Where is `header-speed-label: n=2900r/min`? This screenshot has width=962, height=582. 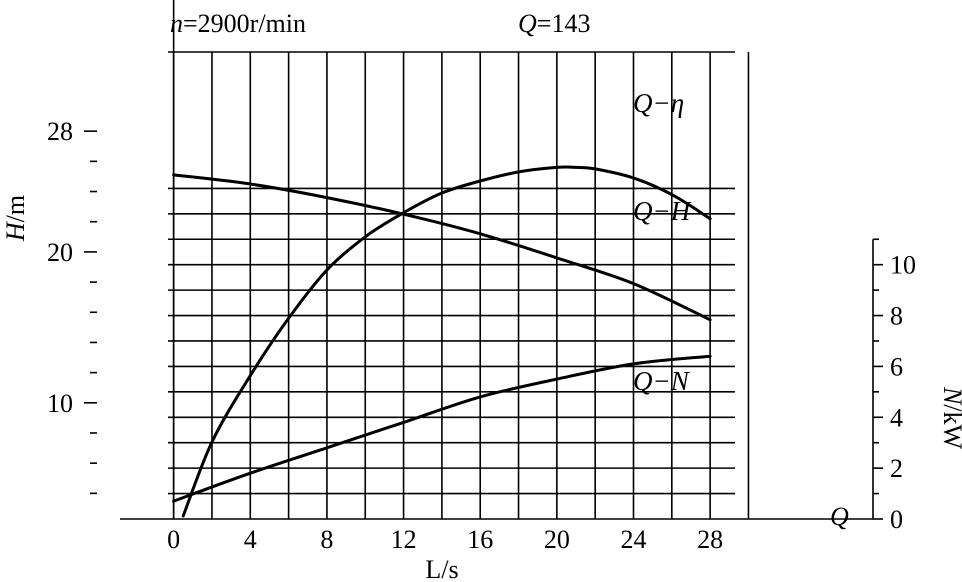
header-speed-label: n=2900r/min is located at coordinates (238, 23).